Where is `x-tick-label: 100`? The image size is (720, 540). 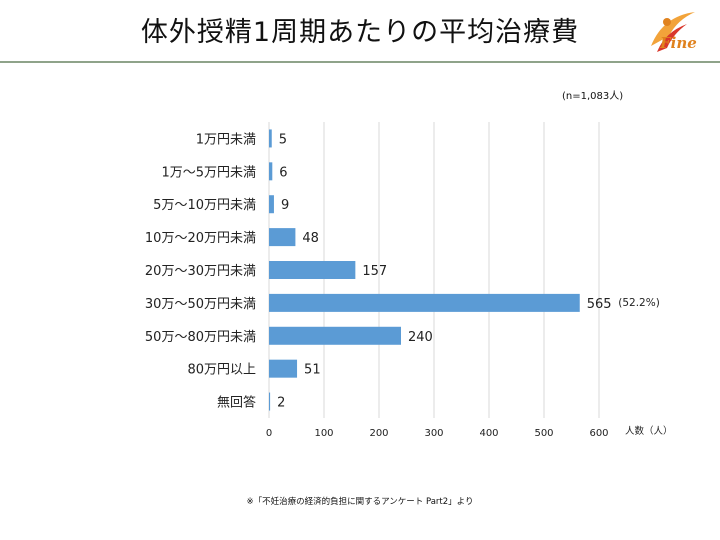
x-tick-label: 100 is located at coordinates (323, 433).